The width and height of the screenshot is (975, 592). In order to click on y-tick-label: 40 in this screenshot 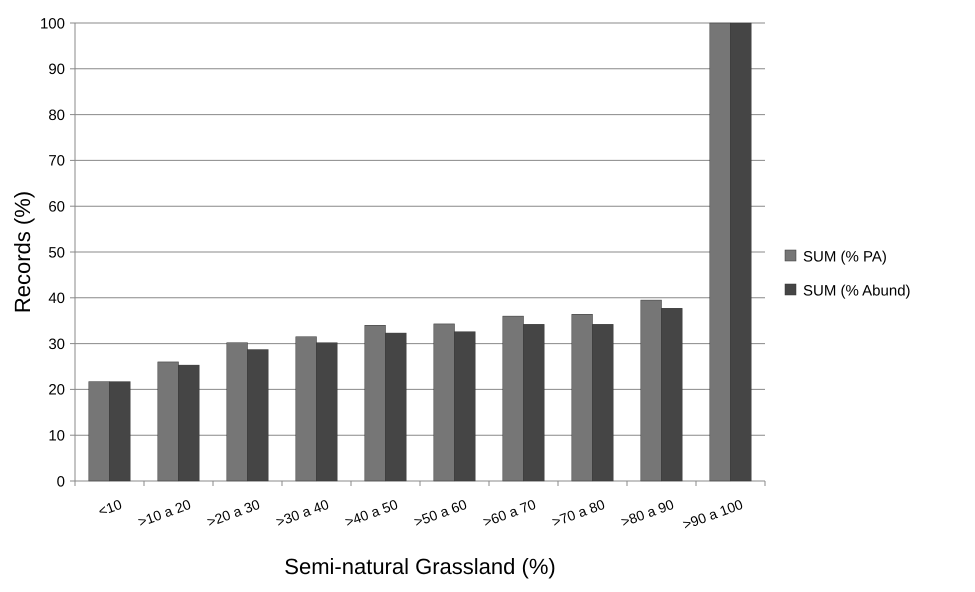, I will do `click(56, 299)`.